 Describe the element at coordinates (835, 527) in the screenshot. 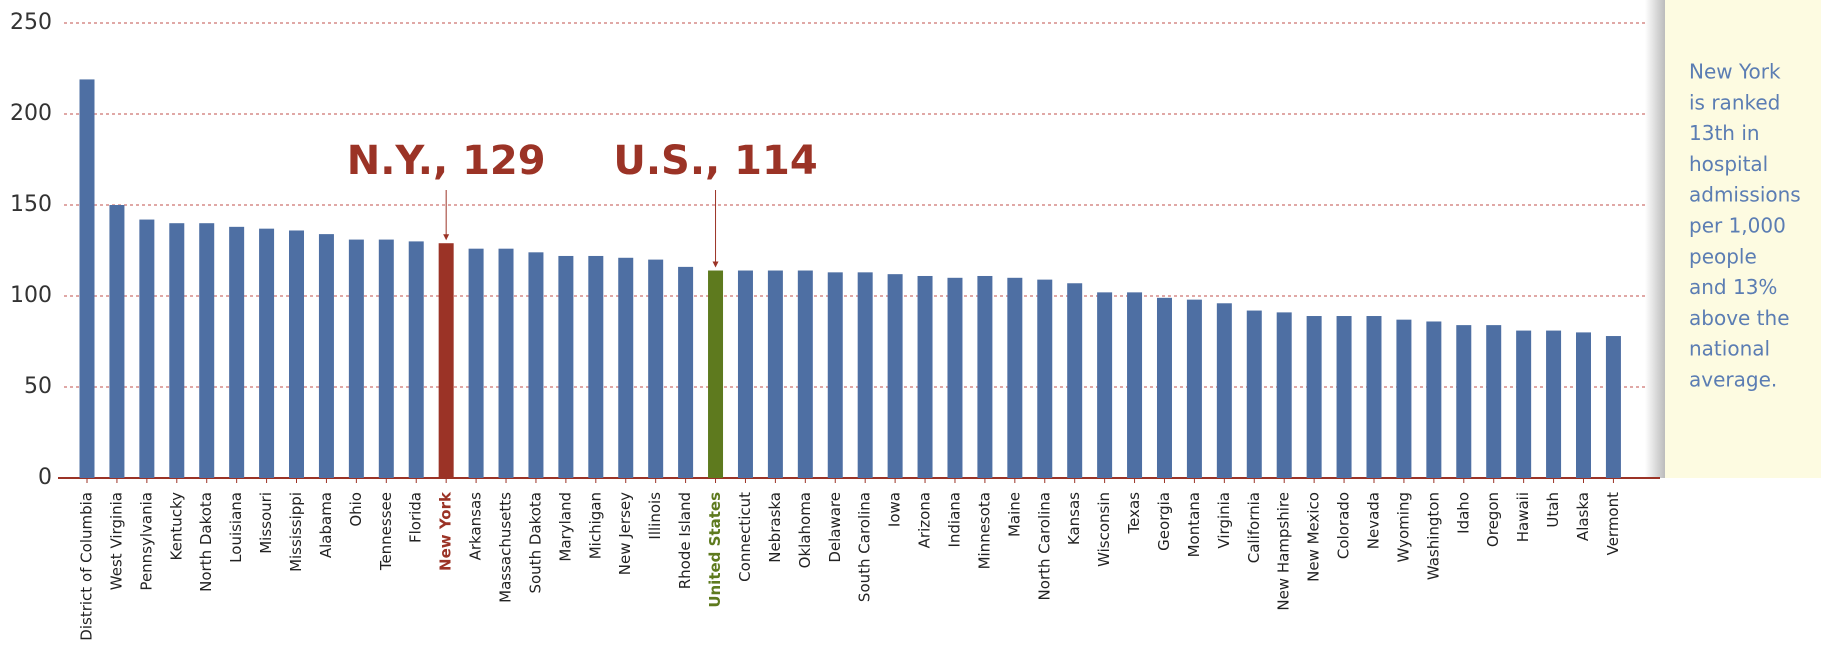

I see `x-tick-label: Delaware` at that location.